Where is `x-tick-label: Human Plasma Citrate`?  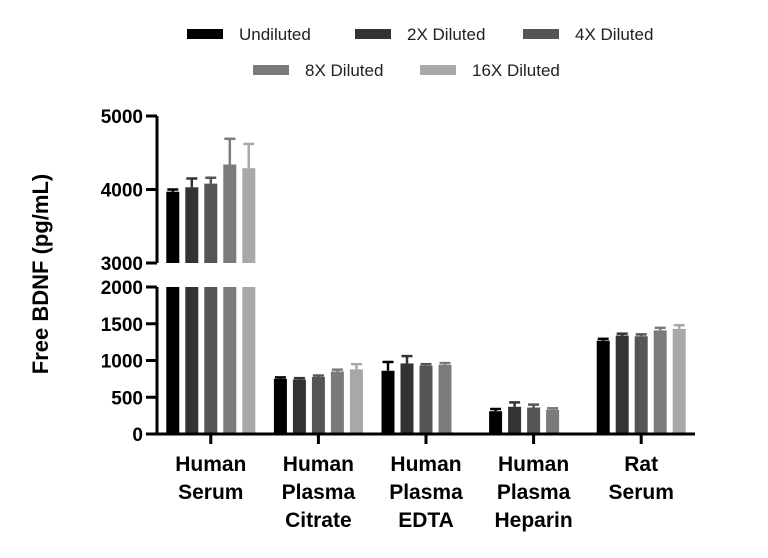 x-tick-label: Human Plasma Citrate is located at coordinates (319, 492).